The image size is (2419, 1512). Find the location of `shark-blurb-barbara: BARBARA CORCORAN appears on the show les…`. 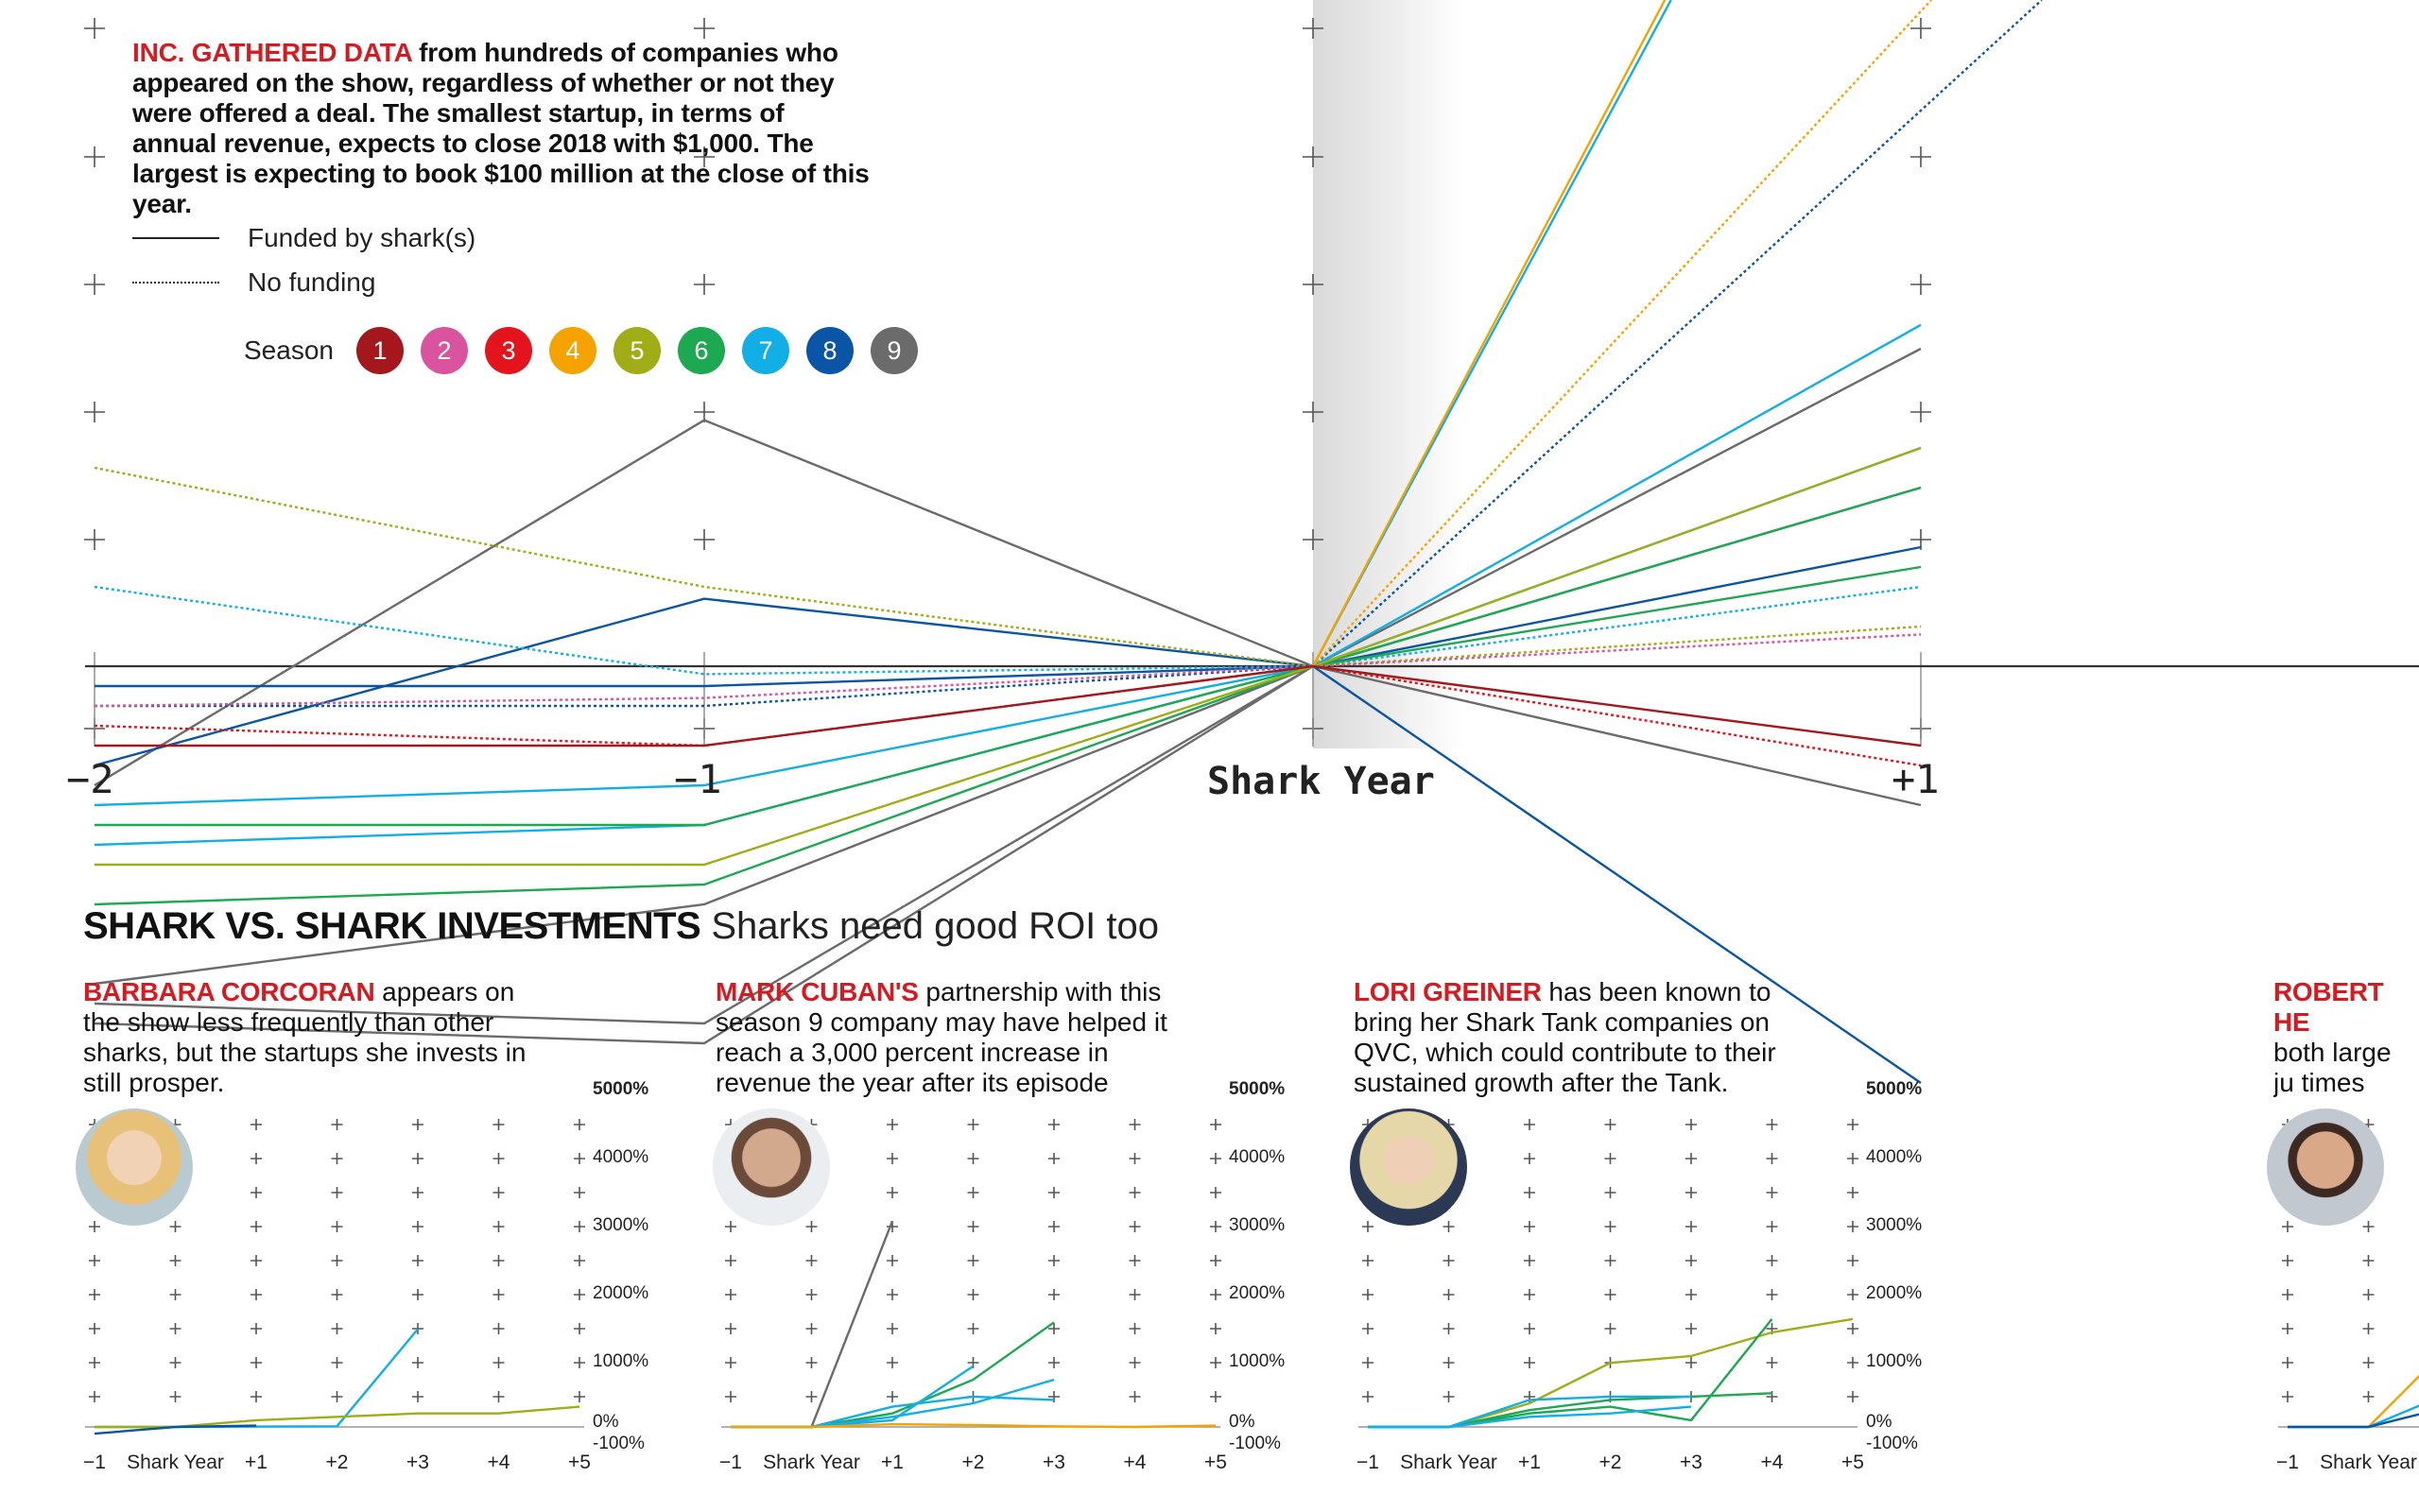

shark-blurb-barbara: BARBARA CORCORAN appears on the show les… is located at coordinates (310, 1038).